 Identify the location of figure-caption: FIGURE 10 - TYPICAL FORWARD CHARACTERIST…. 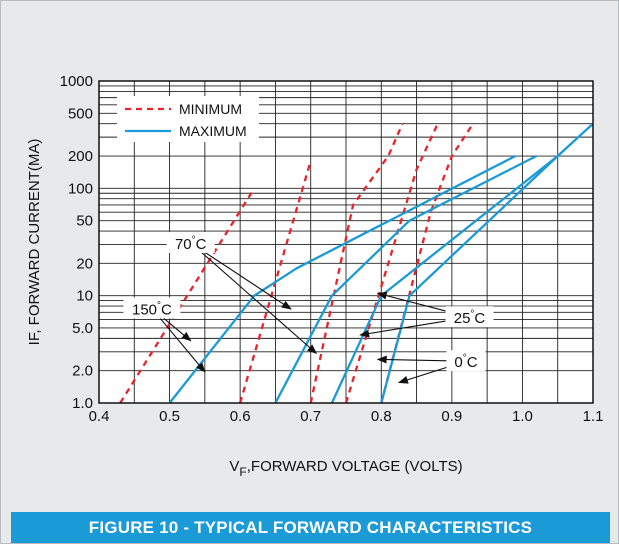
(310, 527).